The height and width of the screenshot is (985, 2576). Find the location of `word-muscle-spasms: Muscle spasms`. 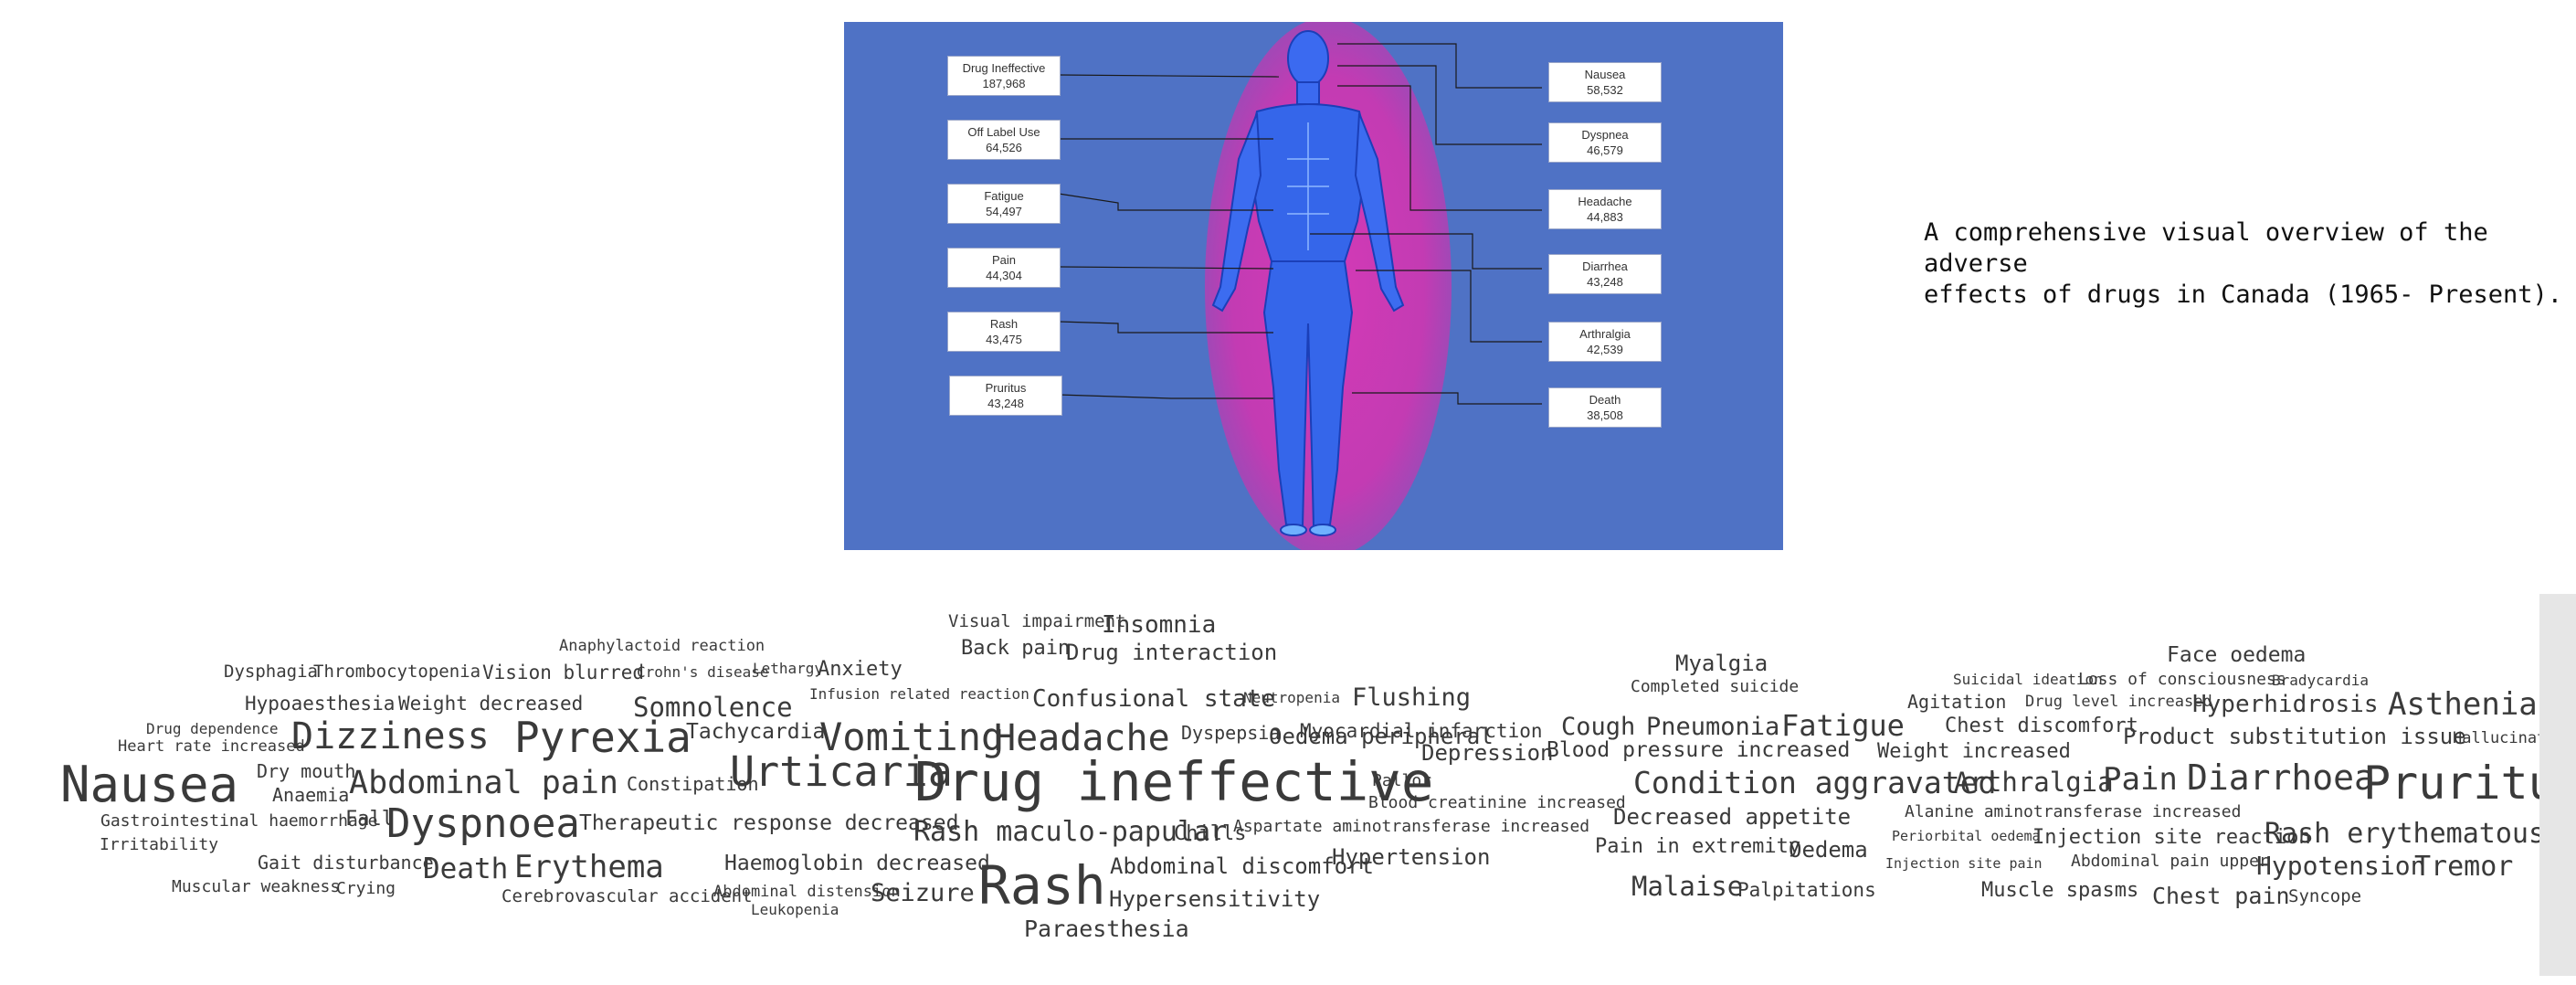

word-muscle-spasms: Muscle spasms is located at coordinates (2060, 890).